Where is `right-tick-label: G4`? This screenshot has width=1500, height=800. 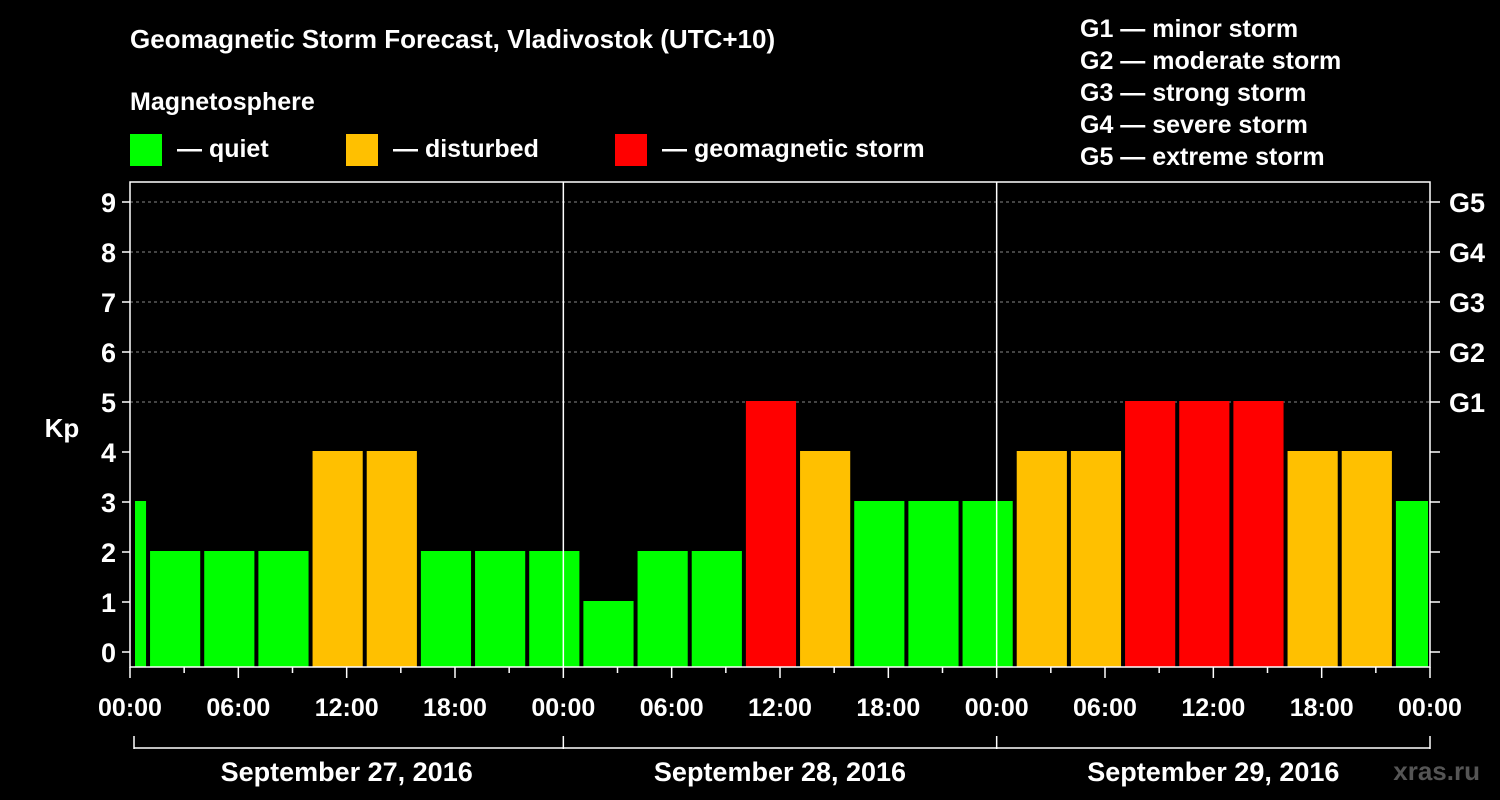
right-tick-label: G4 is located at coordinates (1467, 253).